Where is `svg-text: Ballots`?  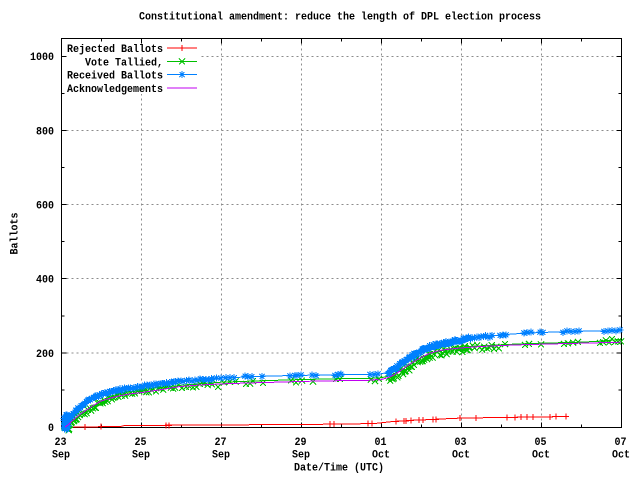
svg-text: Ballots is located at coordinates (16, 234).